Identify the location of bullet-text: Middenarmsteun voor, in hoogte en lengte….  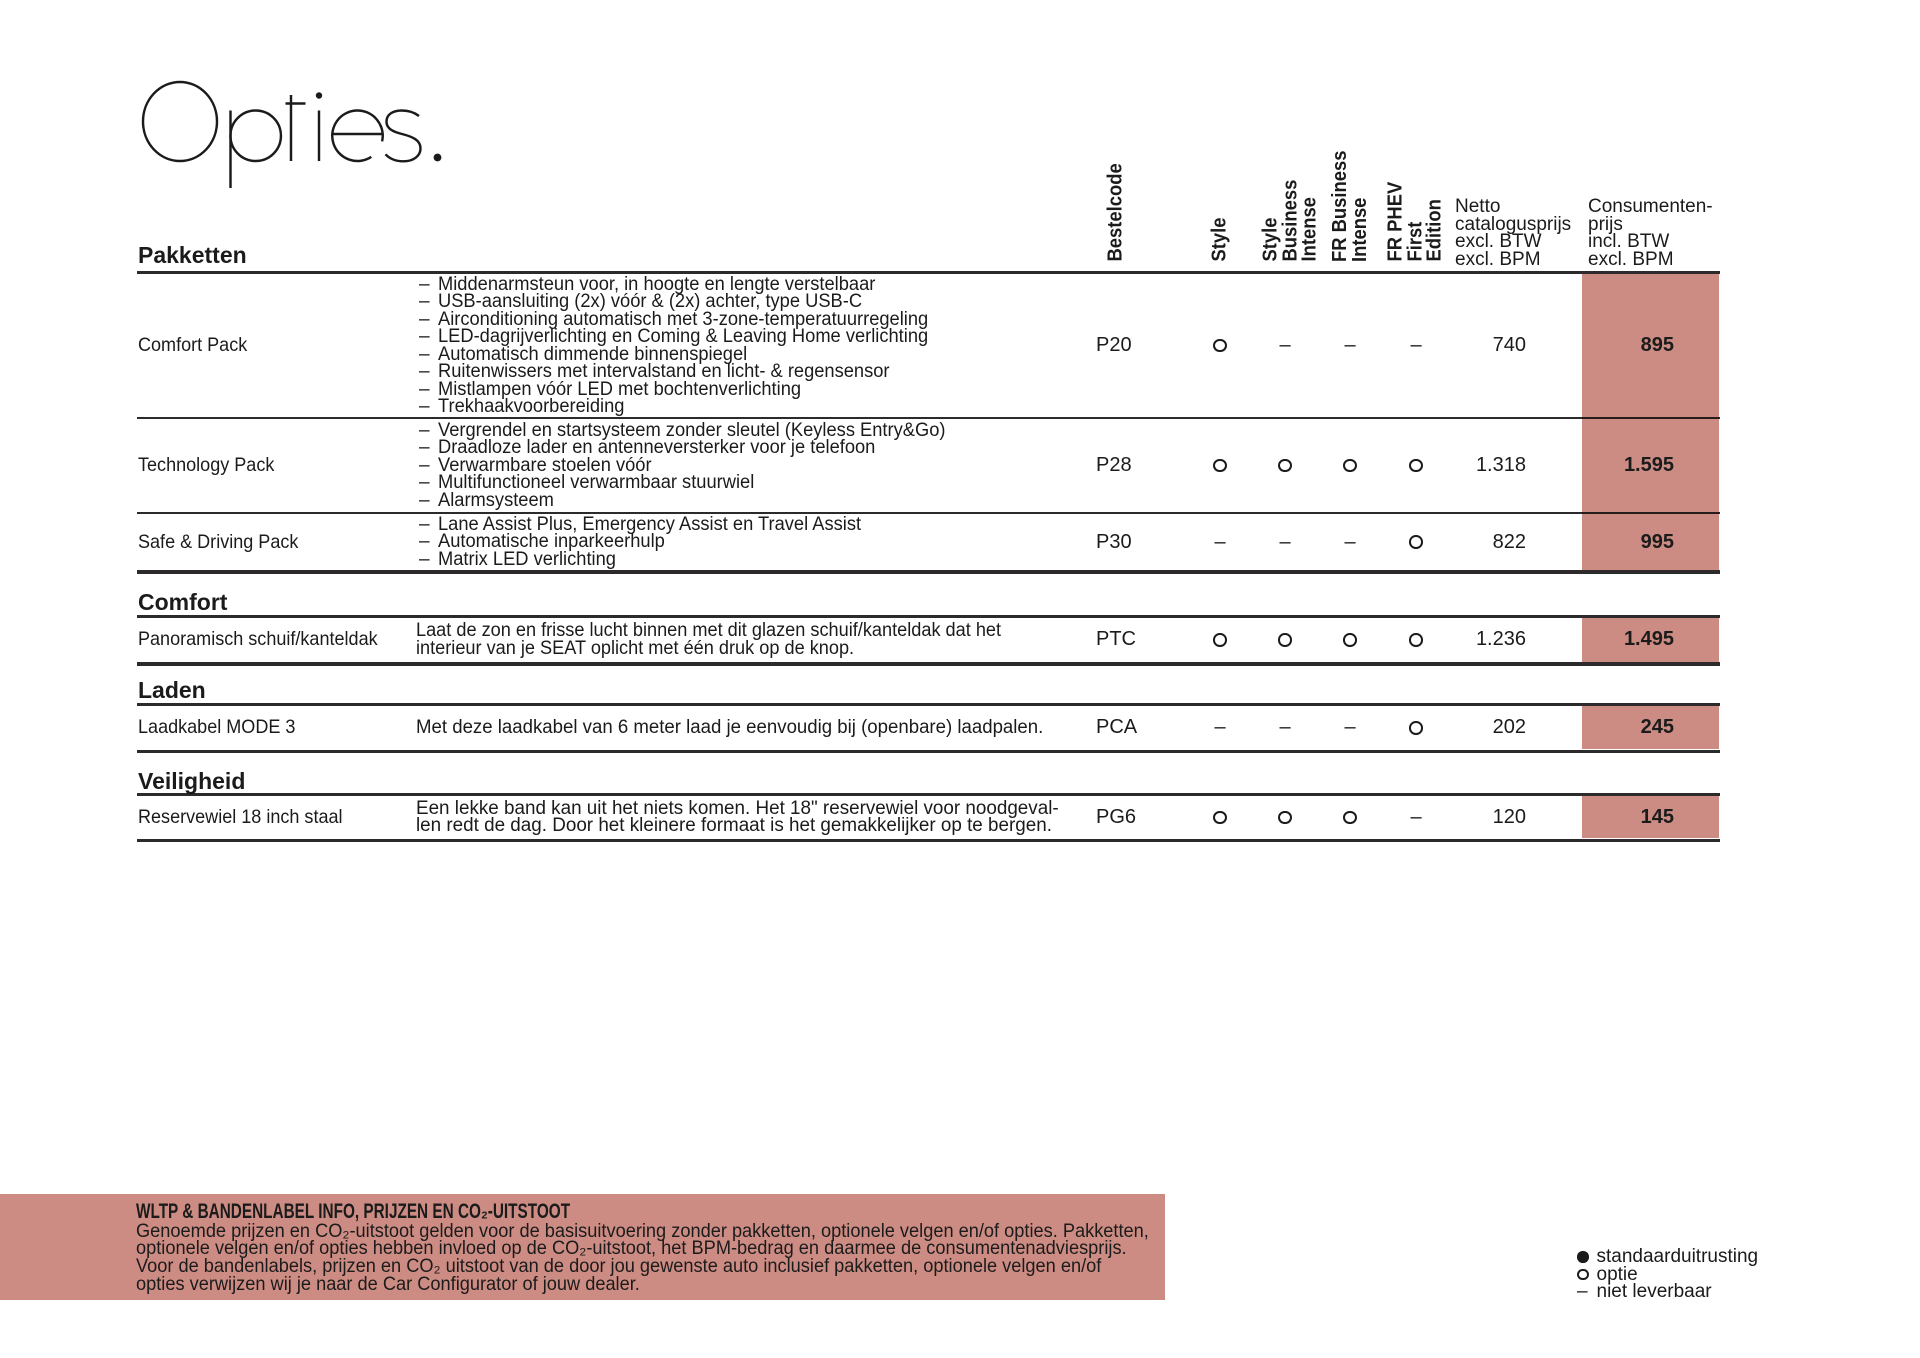
(656, 284).